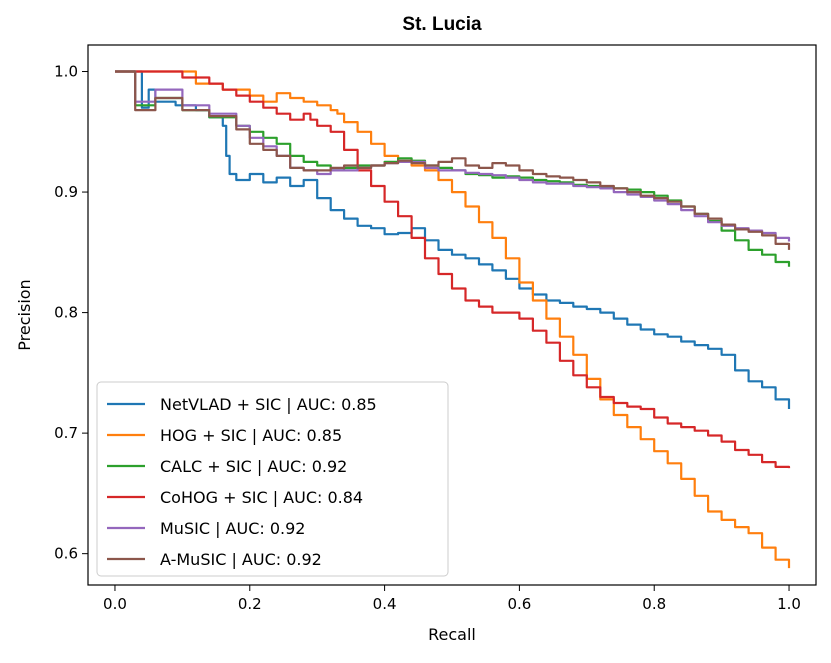  What do you see at coordinates (66, 192) in the screenshot?
I see `y-tick-label: 0.9` at bounding box center [66, 192].